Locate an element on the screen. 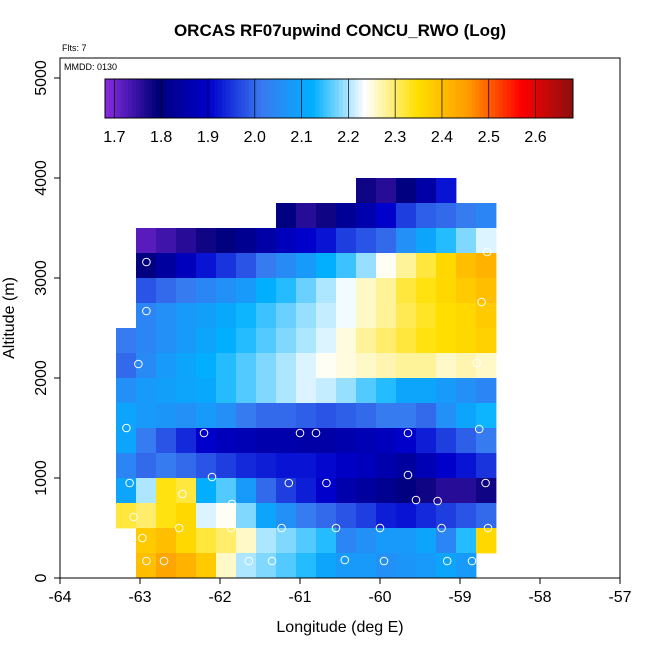  colorbar-segments is located at coordinates (339, 98).